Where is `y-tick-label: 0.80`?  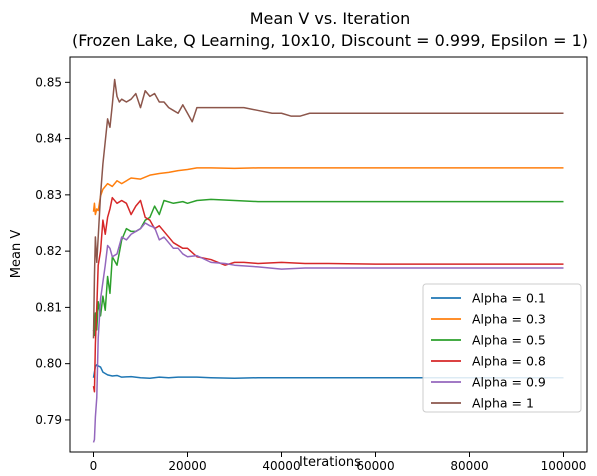
y-tick-label: 0.80 is located at coordinates (48, 364).